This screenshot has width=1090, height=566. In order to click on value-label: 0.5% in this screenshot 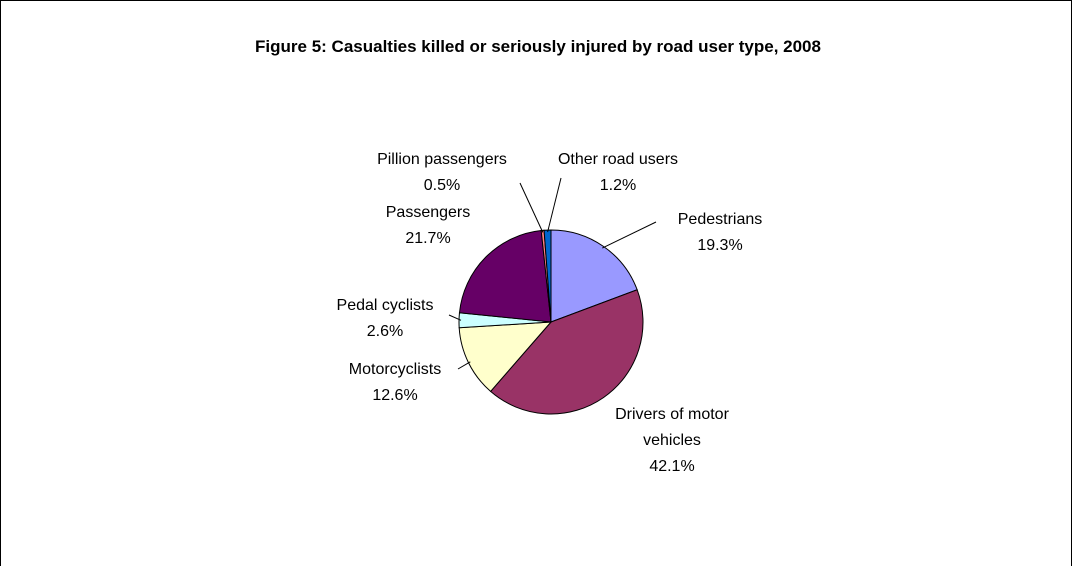, I will do `click(442, 185)`.